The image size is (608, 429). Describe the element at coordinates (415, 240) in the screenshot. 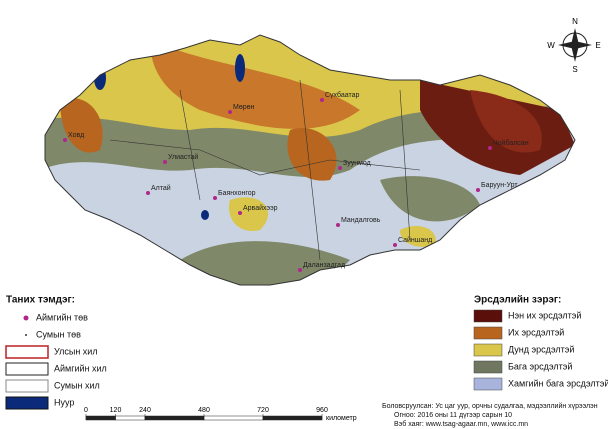

I see `city-label: Сайншанд` at that location.